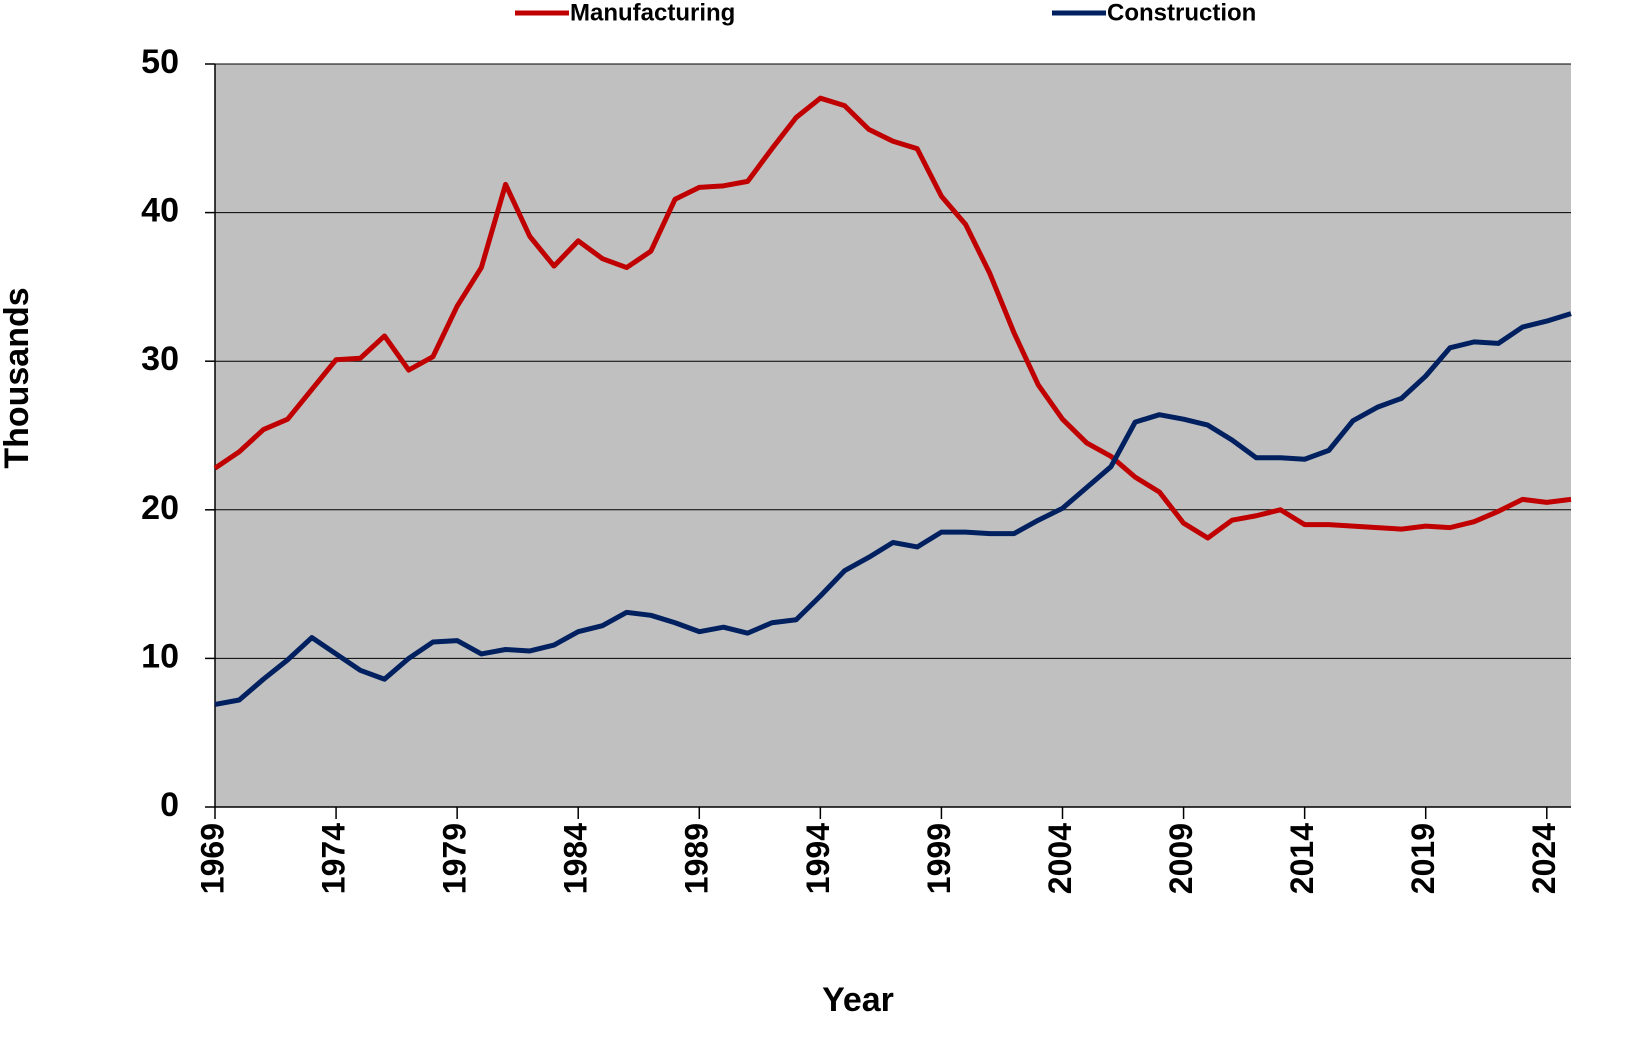  What do you see at coordinates (939, 858) in the screenshot?
I see `x-tick-label: 1999` at bounding box center [939, 858].